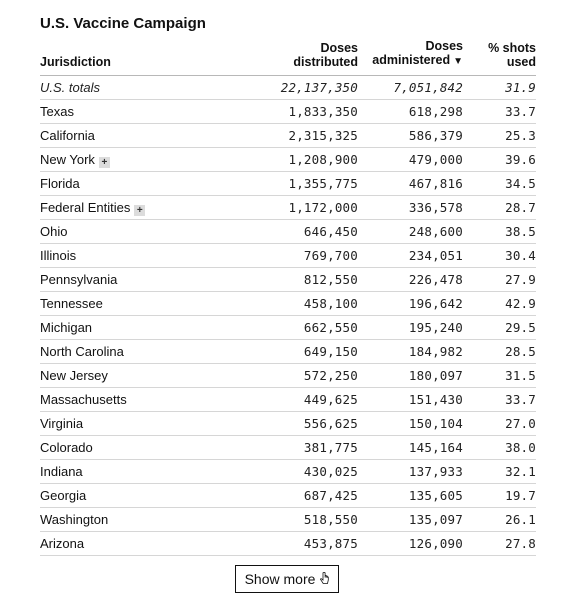 Image resolution: width=576 pixels, height=604 pixels. Describe the element at coordinates (145, 399) in the screenshot. I see `cell-jurisdiction: Massachusetts` at that location.